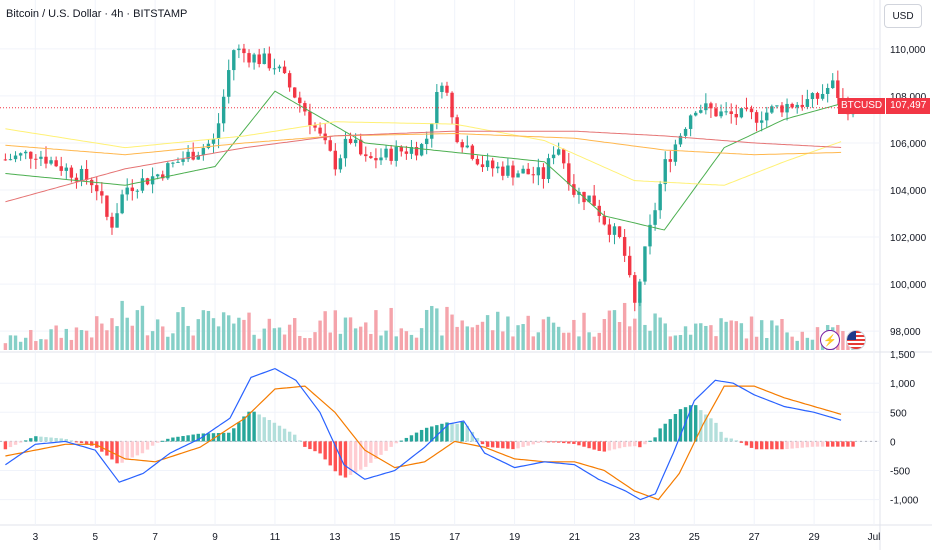 Image resolution: width=932 pixels, height=550 pixels. Describe the element at coordinates (856, 340) in the screenshot. I see `us-flag-icon` at that location.